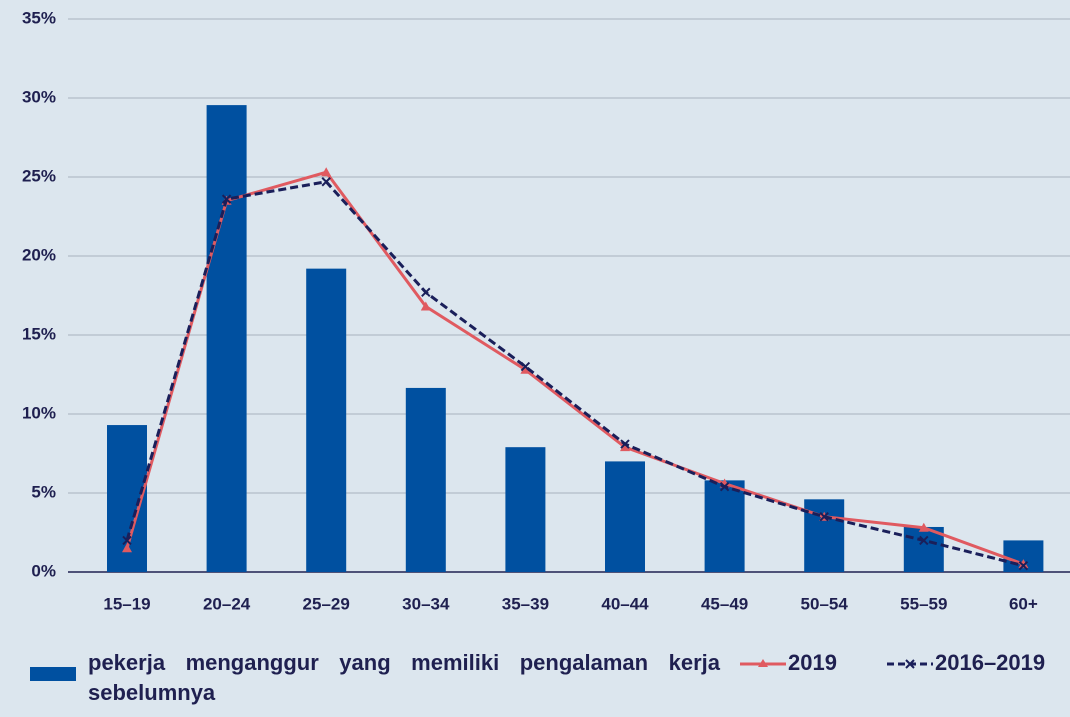  Describe the element at coordinates (126, 603) in the screenshot. I see `x-tick-label: 15–19` at that location.